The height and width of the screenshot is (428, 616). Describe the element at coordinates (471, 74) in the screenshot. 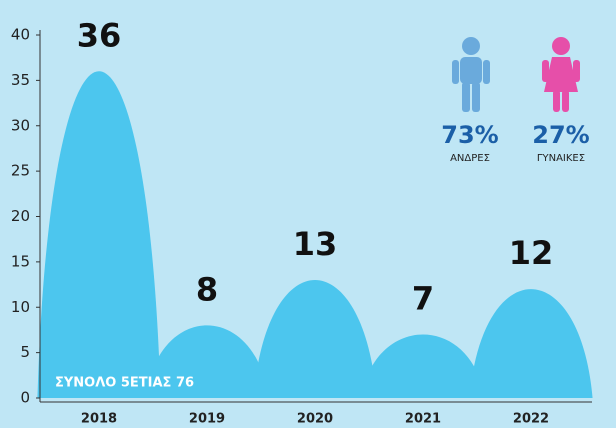

I see `male-icon` at that location.